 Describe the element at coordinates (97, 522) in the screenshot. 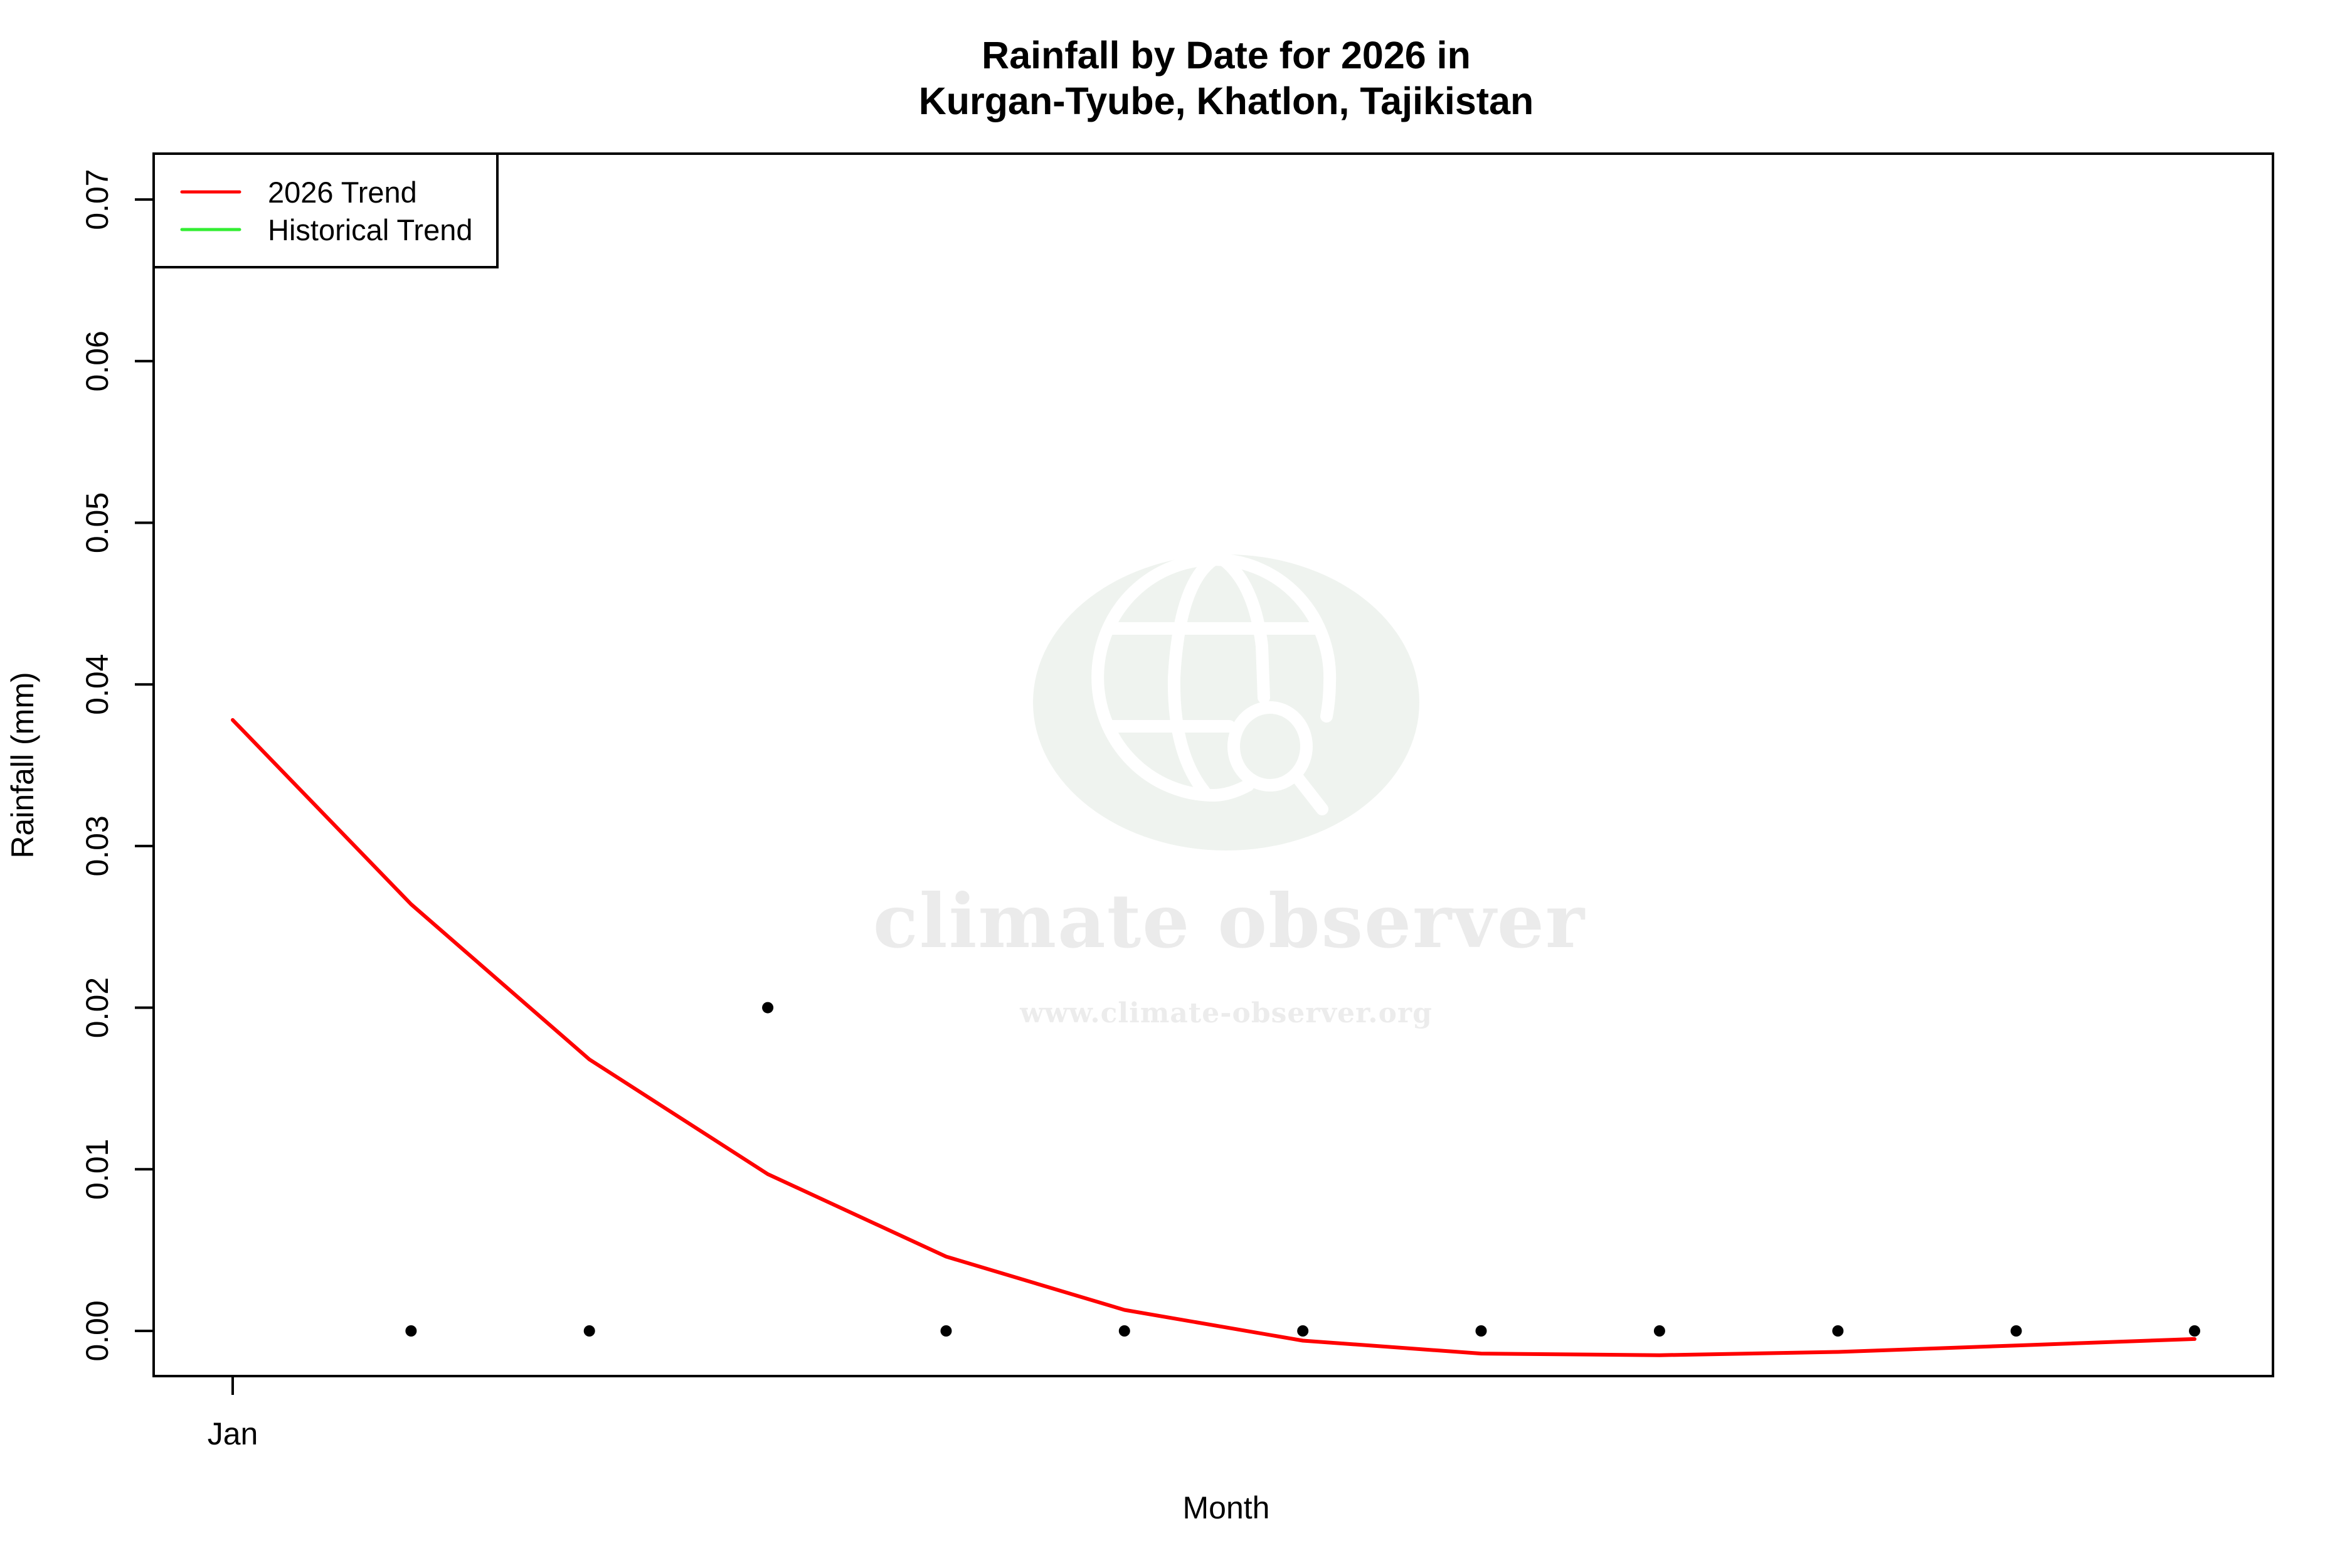

I see `y-tick-label: 0.05` at that location.